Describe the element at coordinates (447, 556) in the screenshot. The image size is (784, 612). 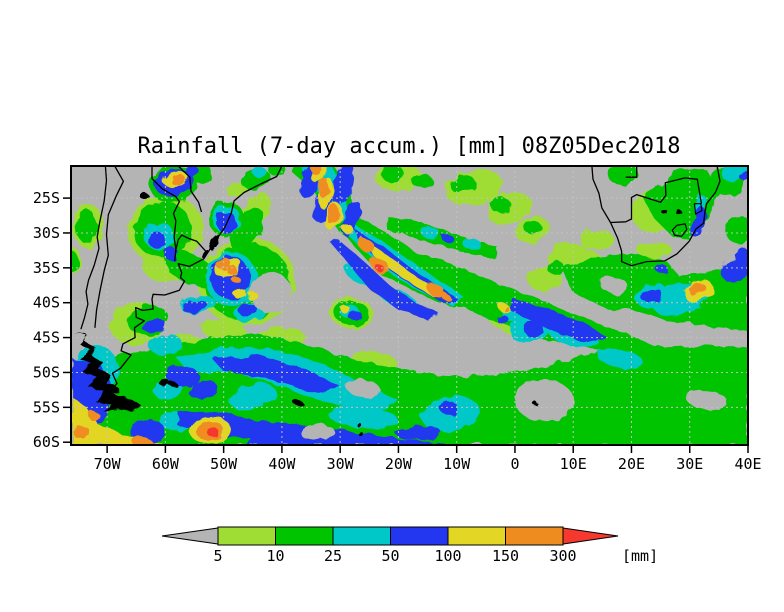
I see `colorbar-tick-label: 100` at that location.